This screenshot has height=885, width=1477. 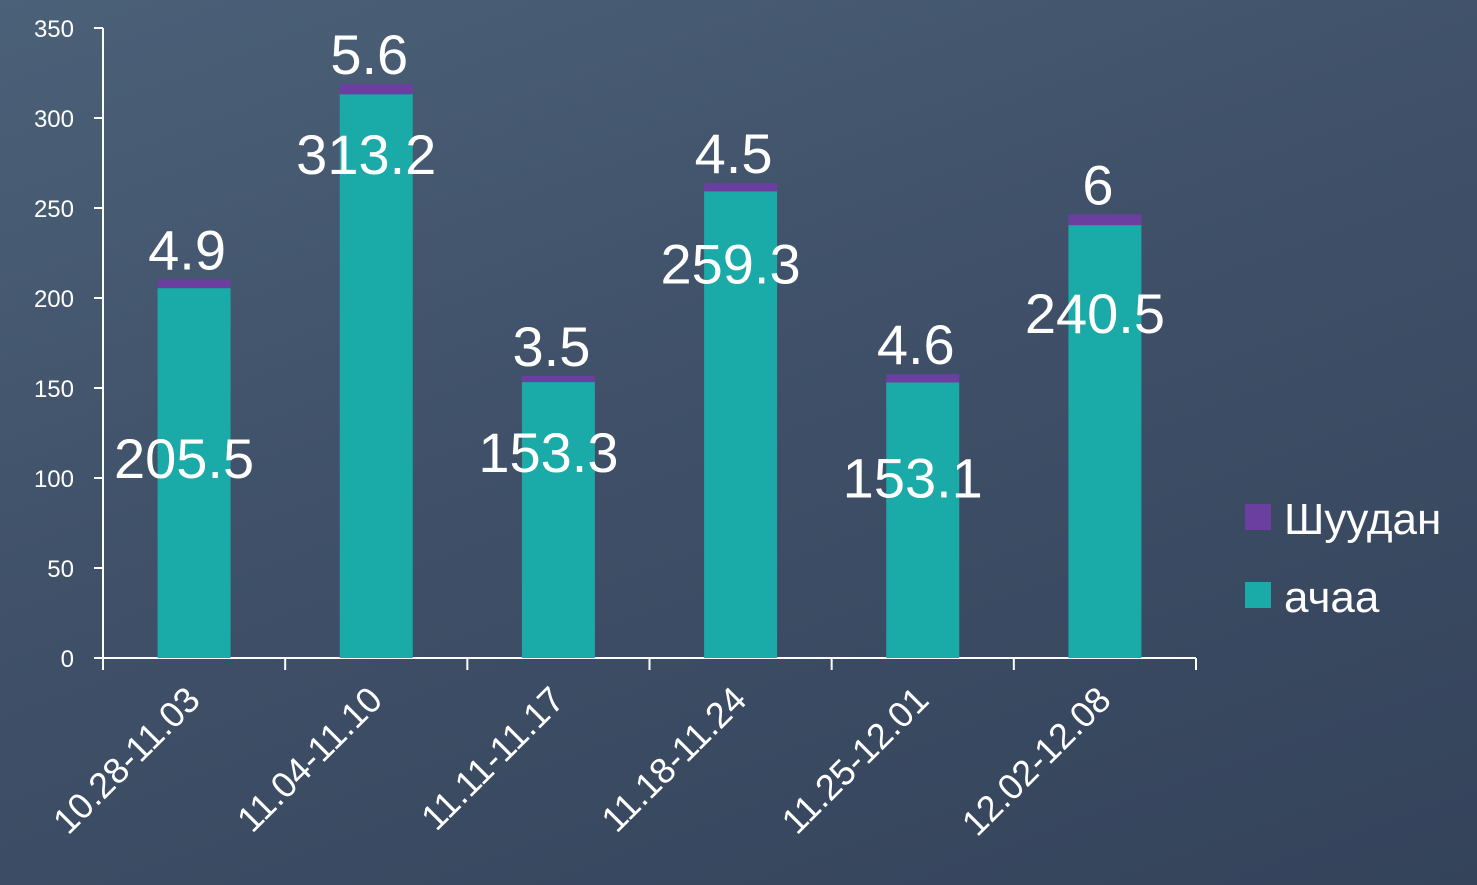 I want to click on data-label-shuudan: 6, so click(x=1097, y=184).